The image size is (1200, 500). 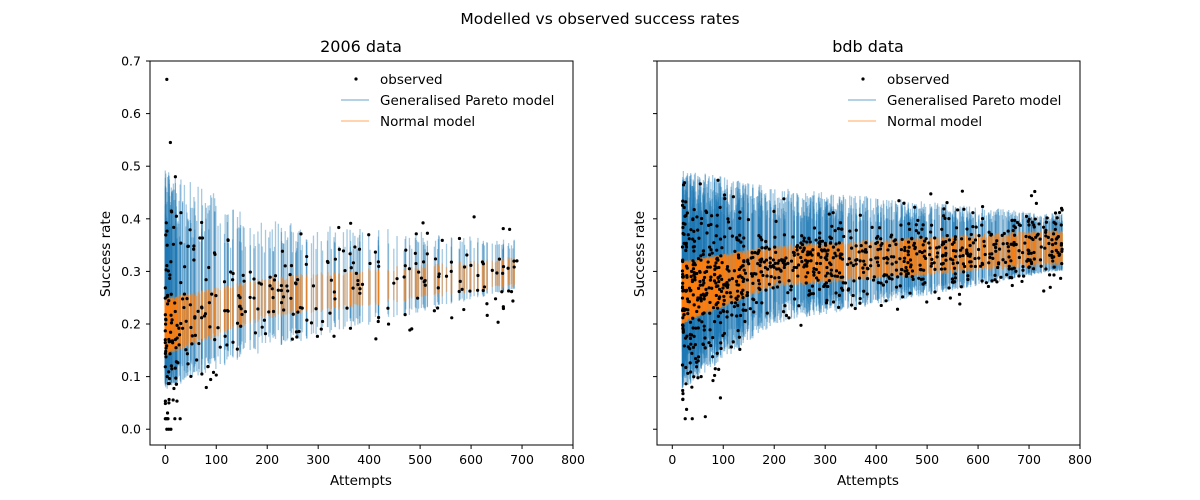 I want to click on x-tick-label: 700, so click(x=1029, y=459).